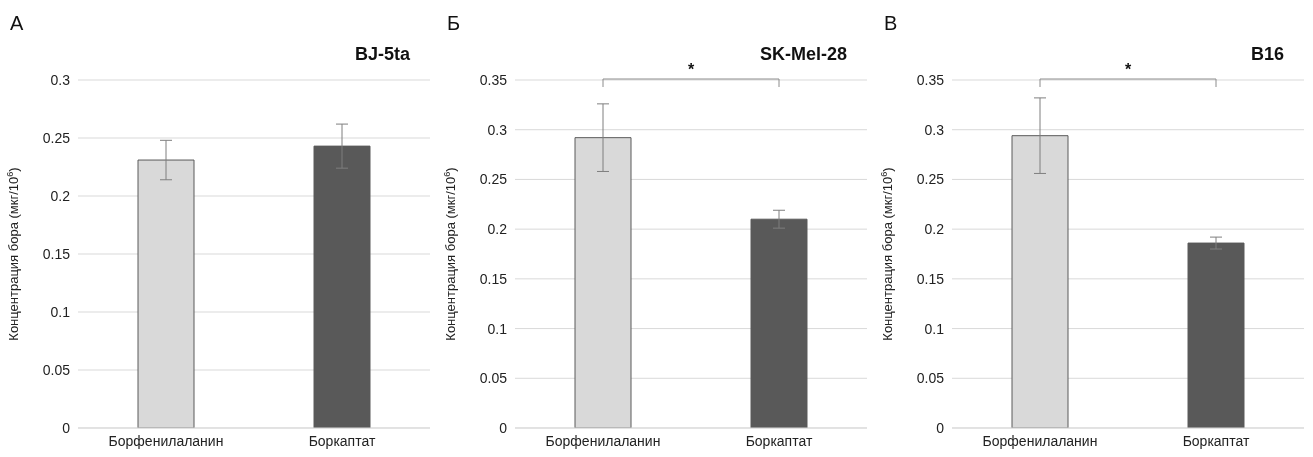  Describe the element at coordinates (17, 23) in the screenshot. I see `text: А` at that location.